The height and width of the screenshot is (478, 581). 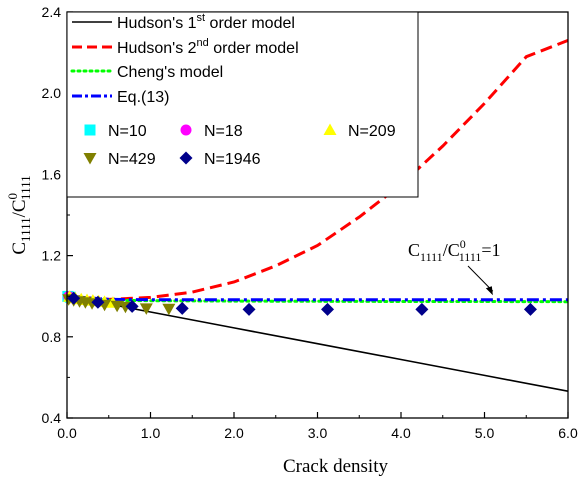 I want to click on legend-marker-n429, so click(x=90, y=159).